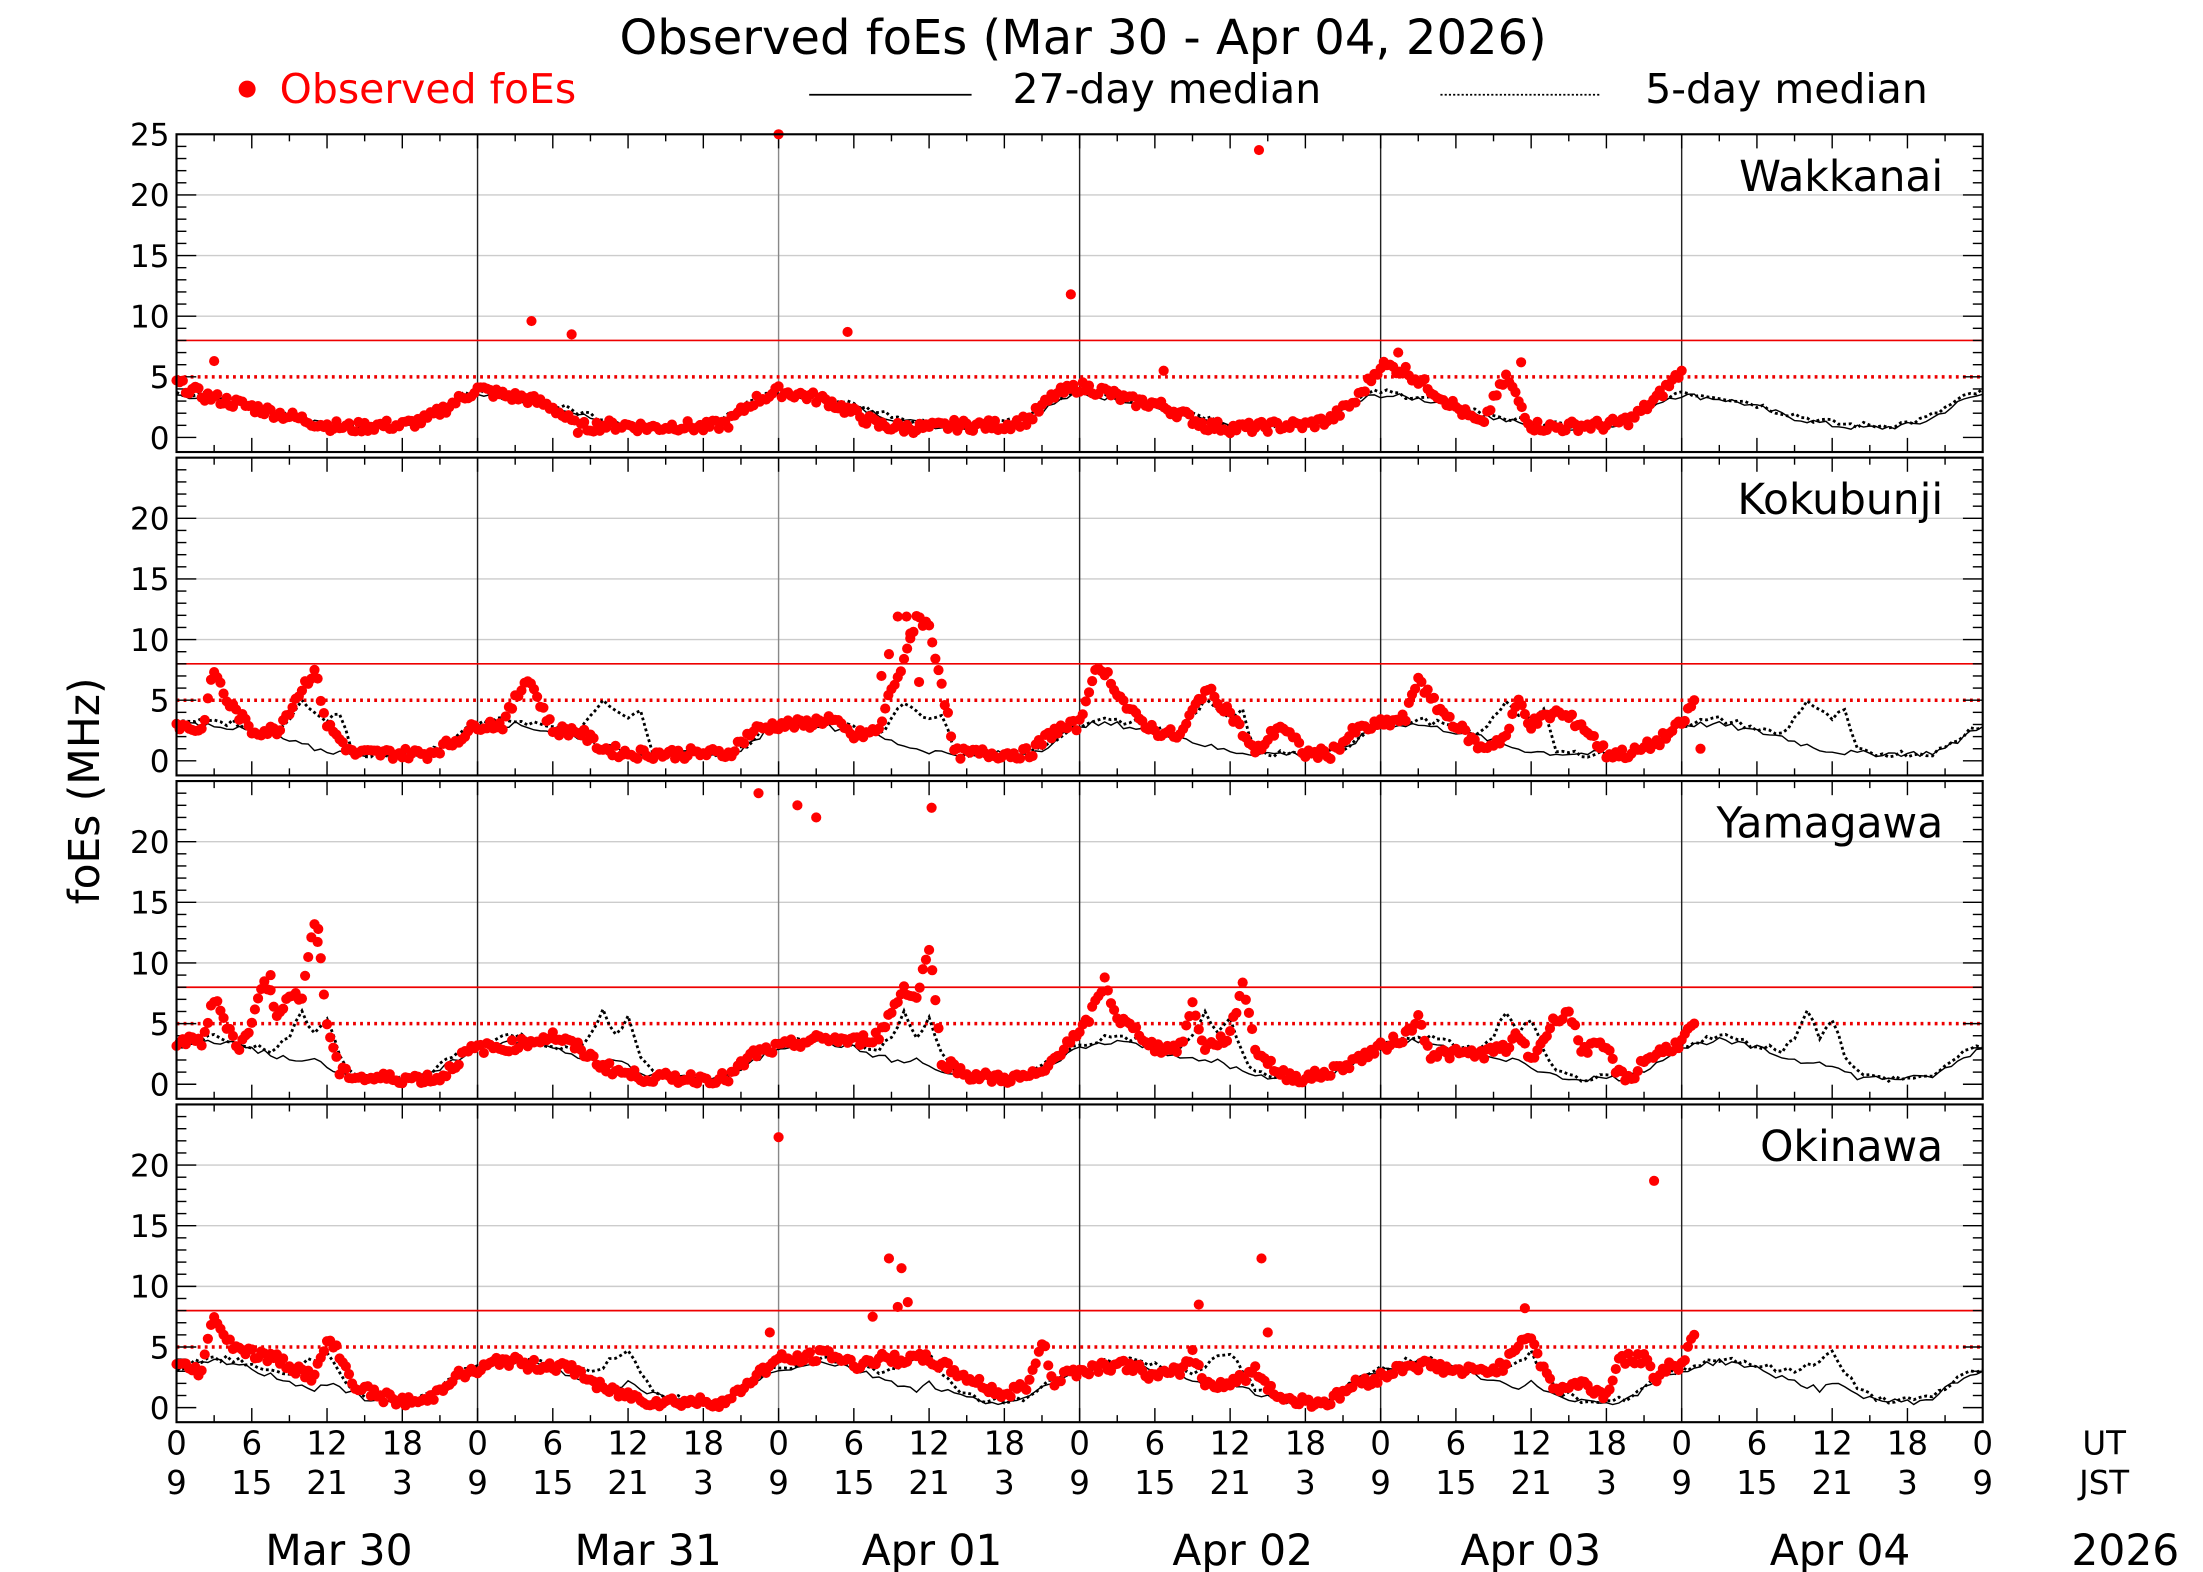  Describe the element at coordinates (1786, 89) in the screenshot. I see `legend-5day-label: 5-day median` at that location.